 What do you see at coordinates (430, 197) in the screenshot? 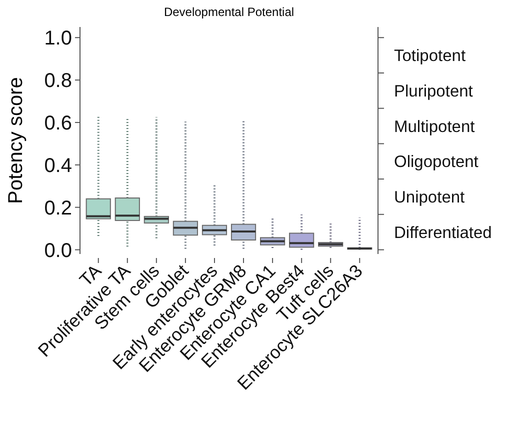
I see `text: Unipotent` at bounding box center [430, 197].